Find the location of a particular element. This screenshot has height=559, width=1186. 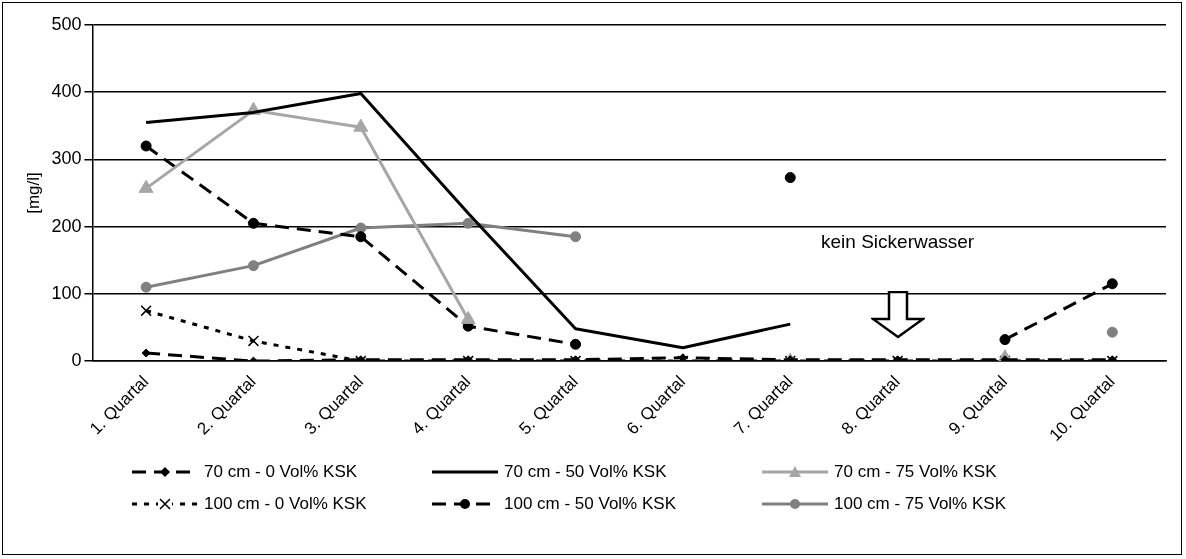

legend-label: 100 cm - 50 Vol% KSK is located at coordinates (590, 504).